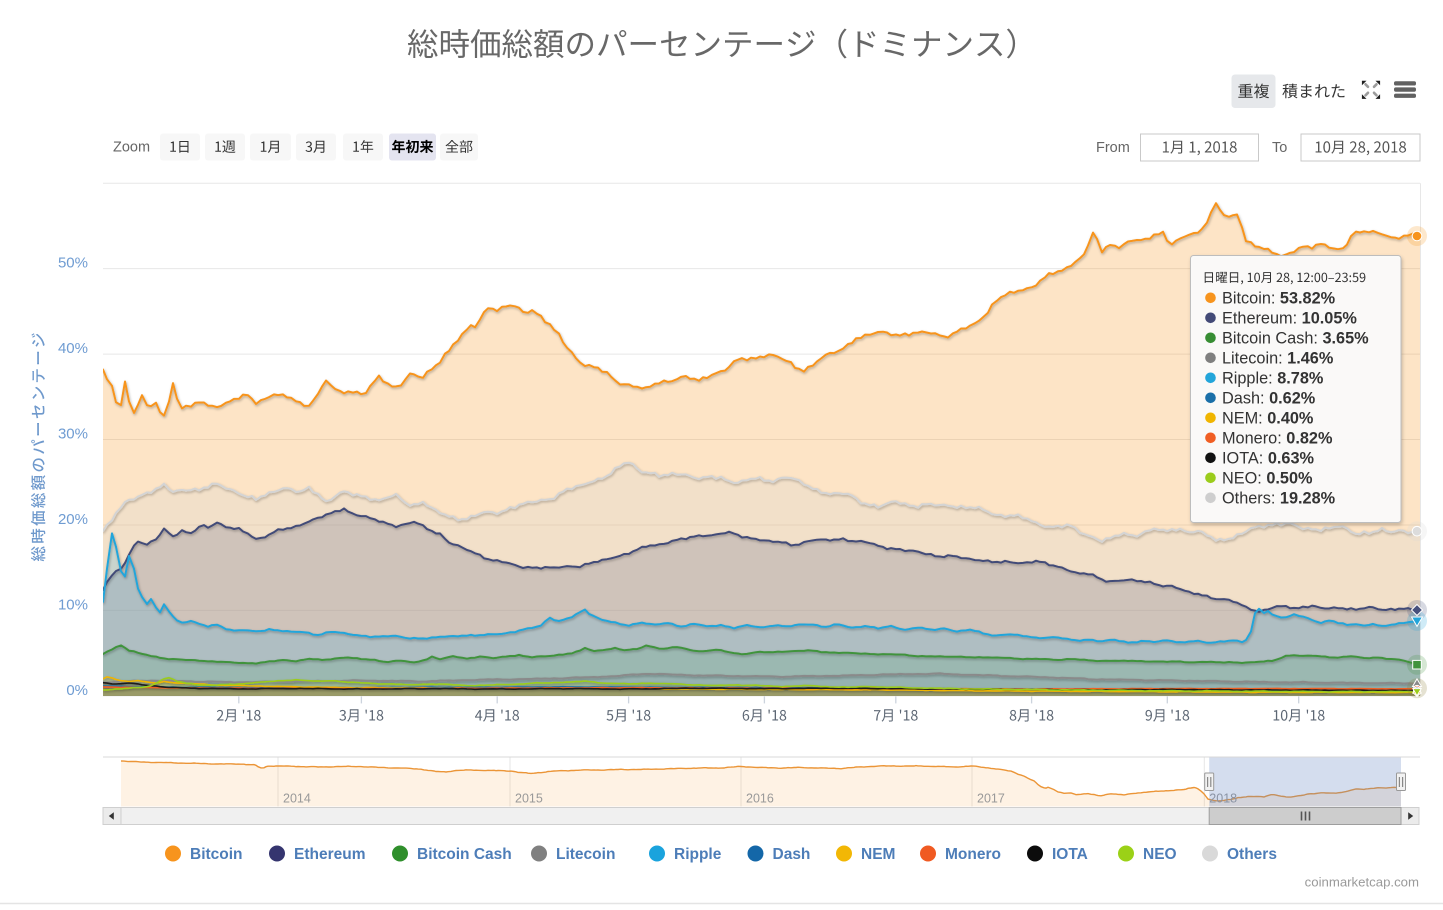  Describe the element at coordinates (464, 854) in the screenshot. I see `svg-text: Bitcoin Cash` at that location.